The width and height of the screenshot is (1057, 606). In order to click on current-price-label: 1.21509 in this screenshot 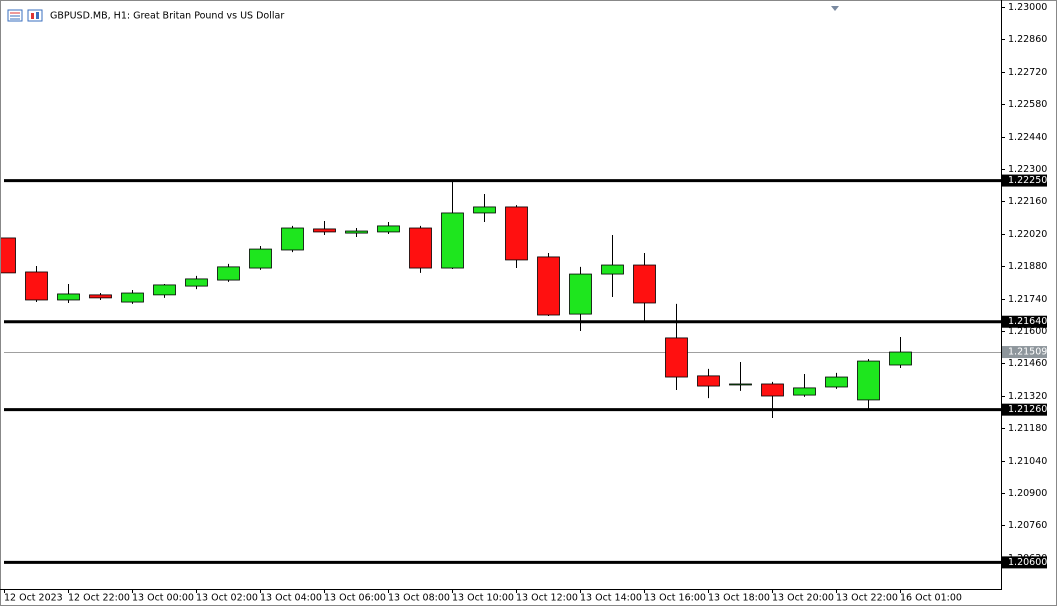, I will do `click(1027, 352)`.